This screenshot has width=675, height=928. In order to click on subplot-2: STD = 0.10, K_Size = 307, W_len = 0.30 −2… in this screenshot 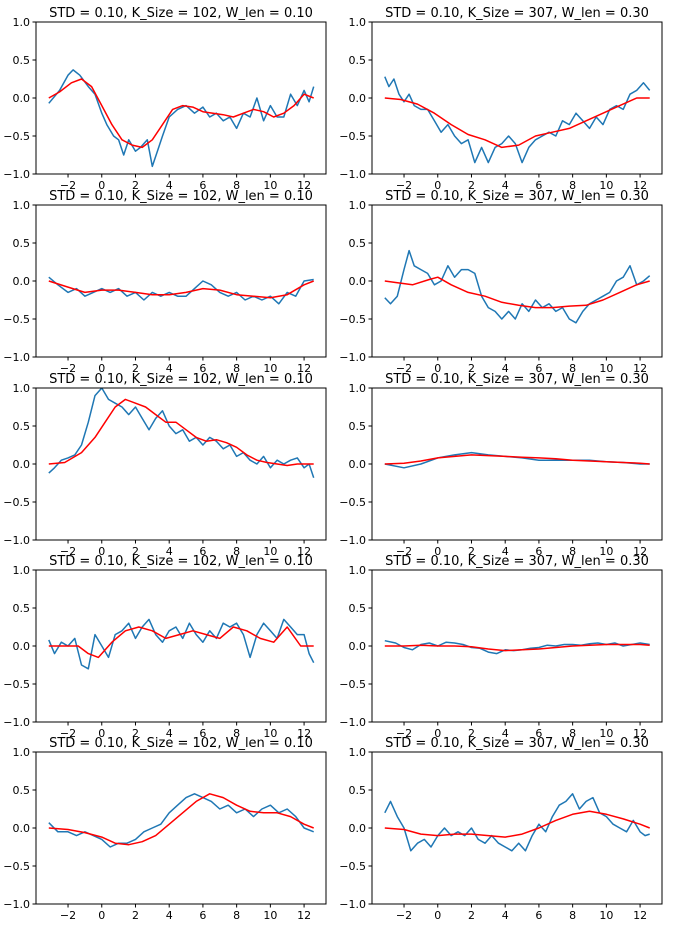, I will do `click(501, 99)`.